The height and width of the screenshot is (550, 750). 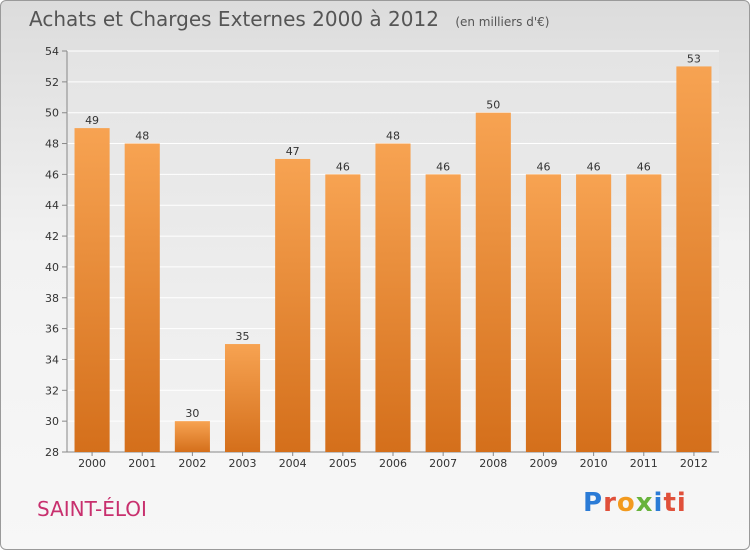 I want to click on y-tick-label: 54, so click(x=52, y=51).